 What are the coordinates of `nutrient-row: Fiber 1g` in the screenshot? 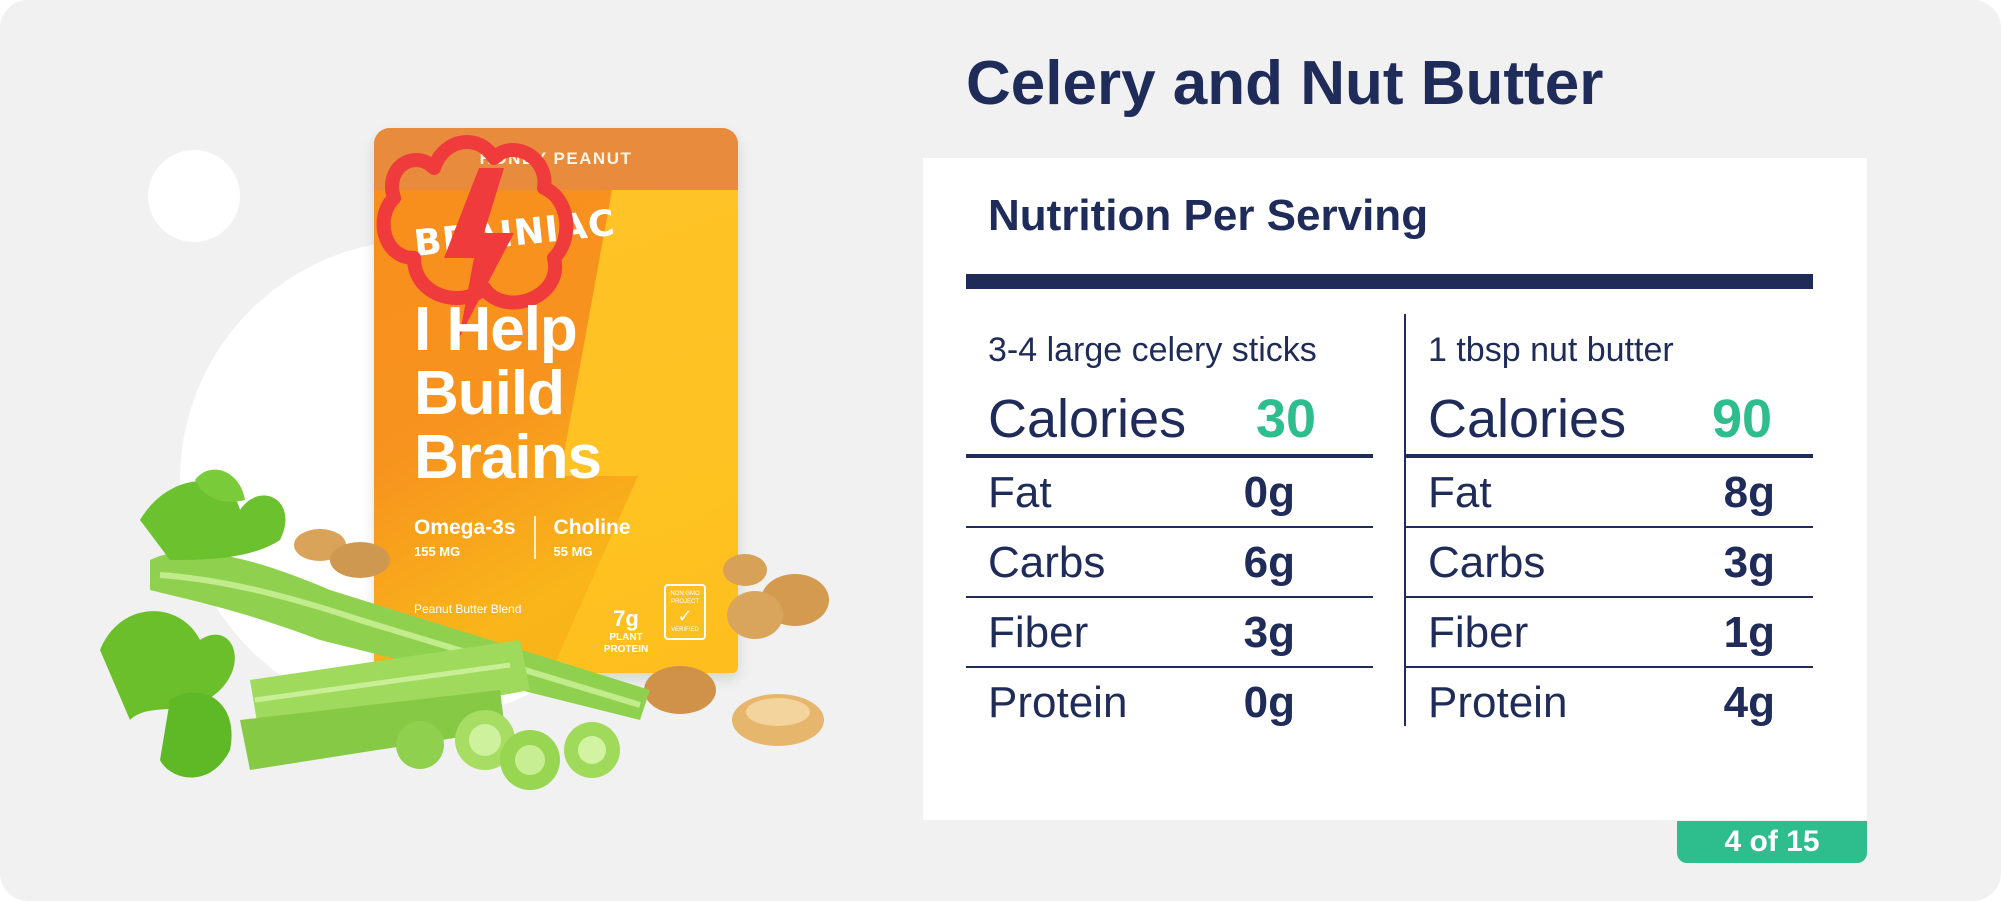 It's located at (1609, 633).